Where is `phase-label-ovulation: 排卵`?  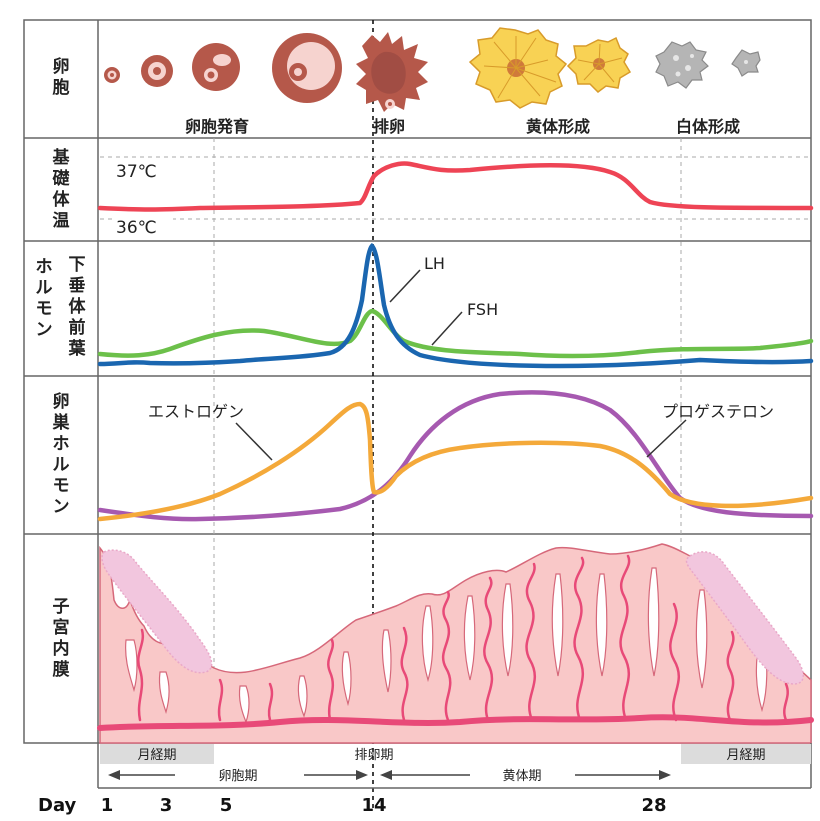 phase-label-ovulation: 排卵 is located at coordinates (389, 126).